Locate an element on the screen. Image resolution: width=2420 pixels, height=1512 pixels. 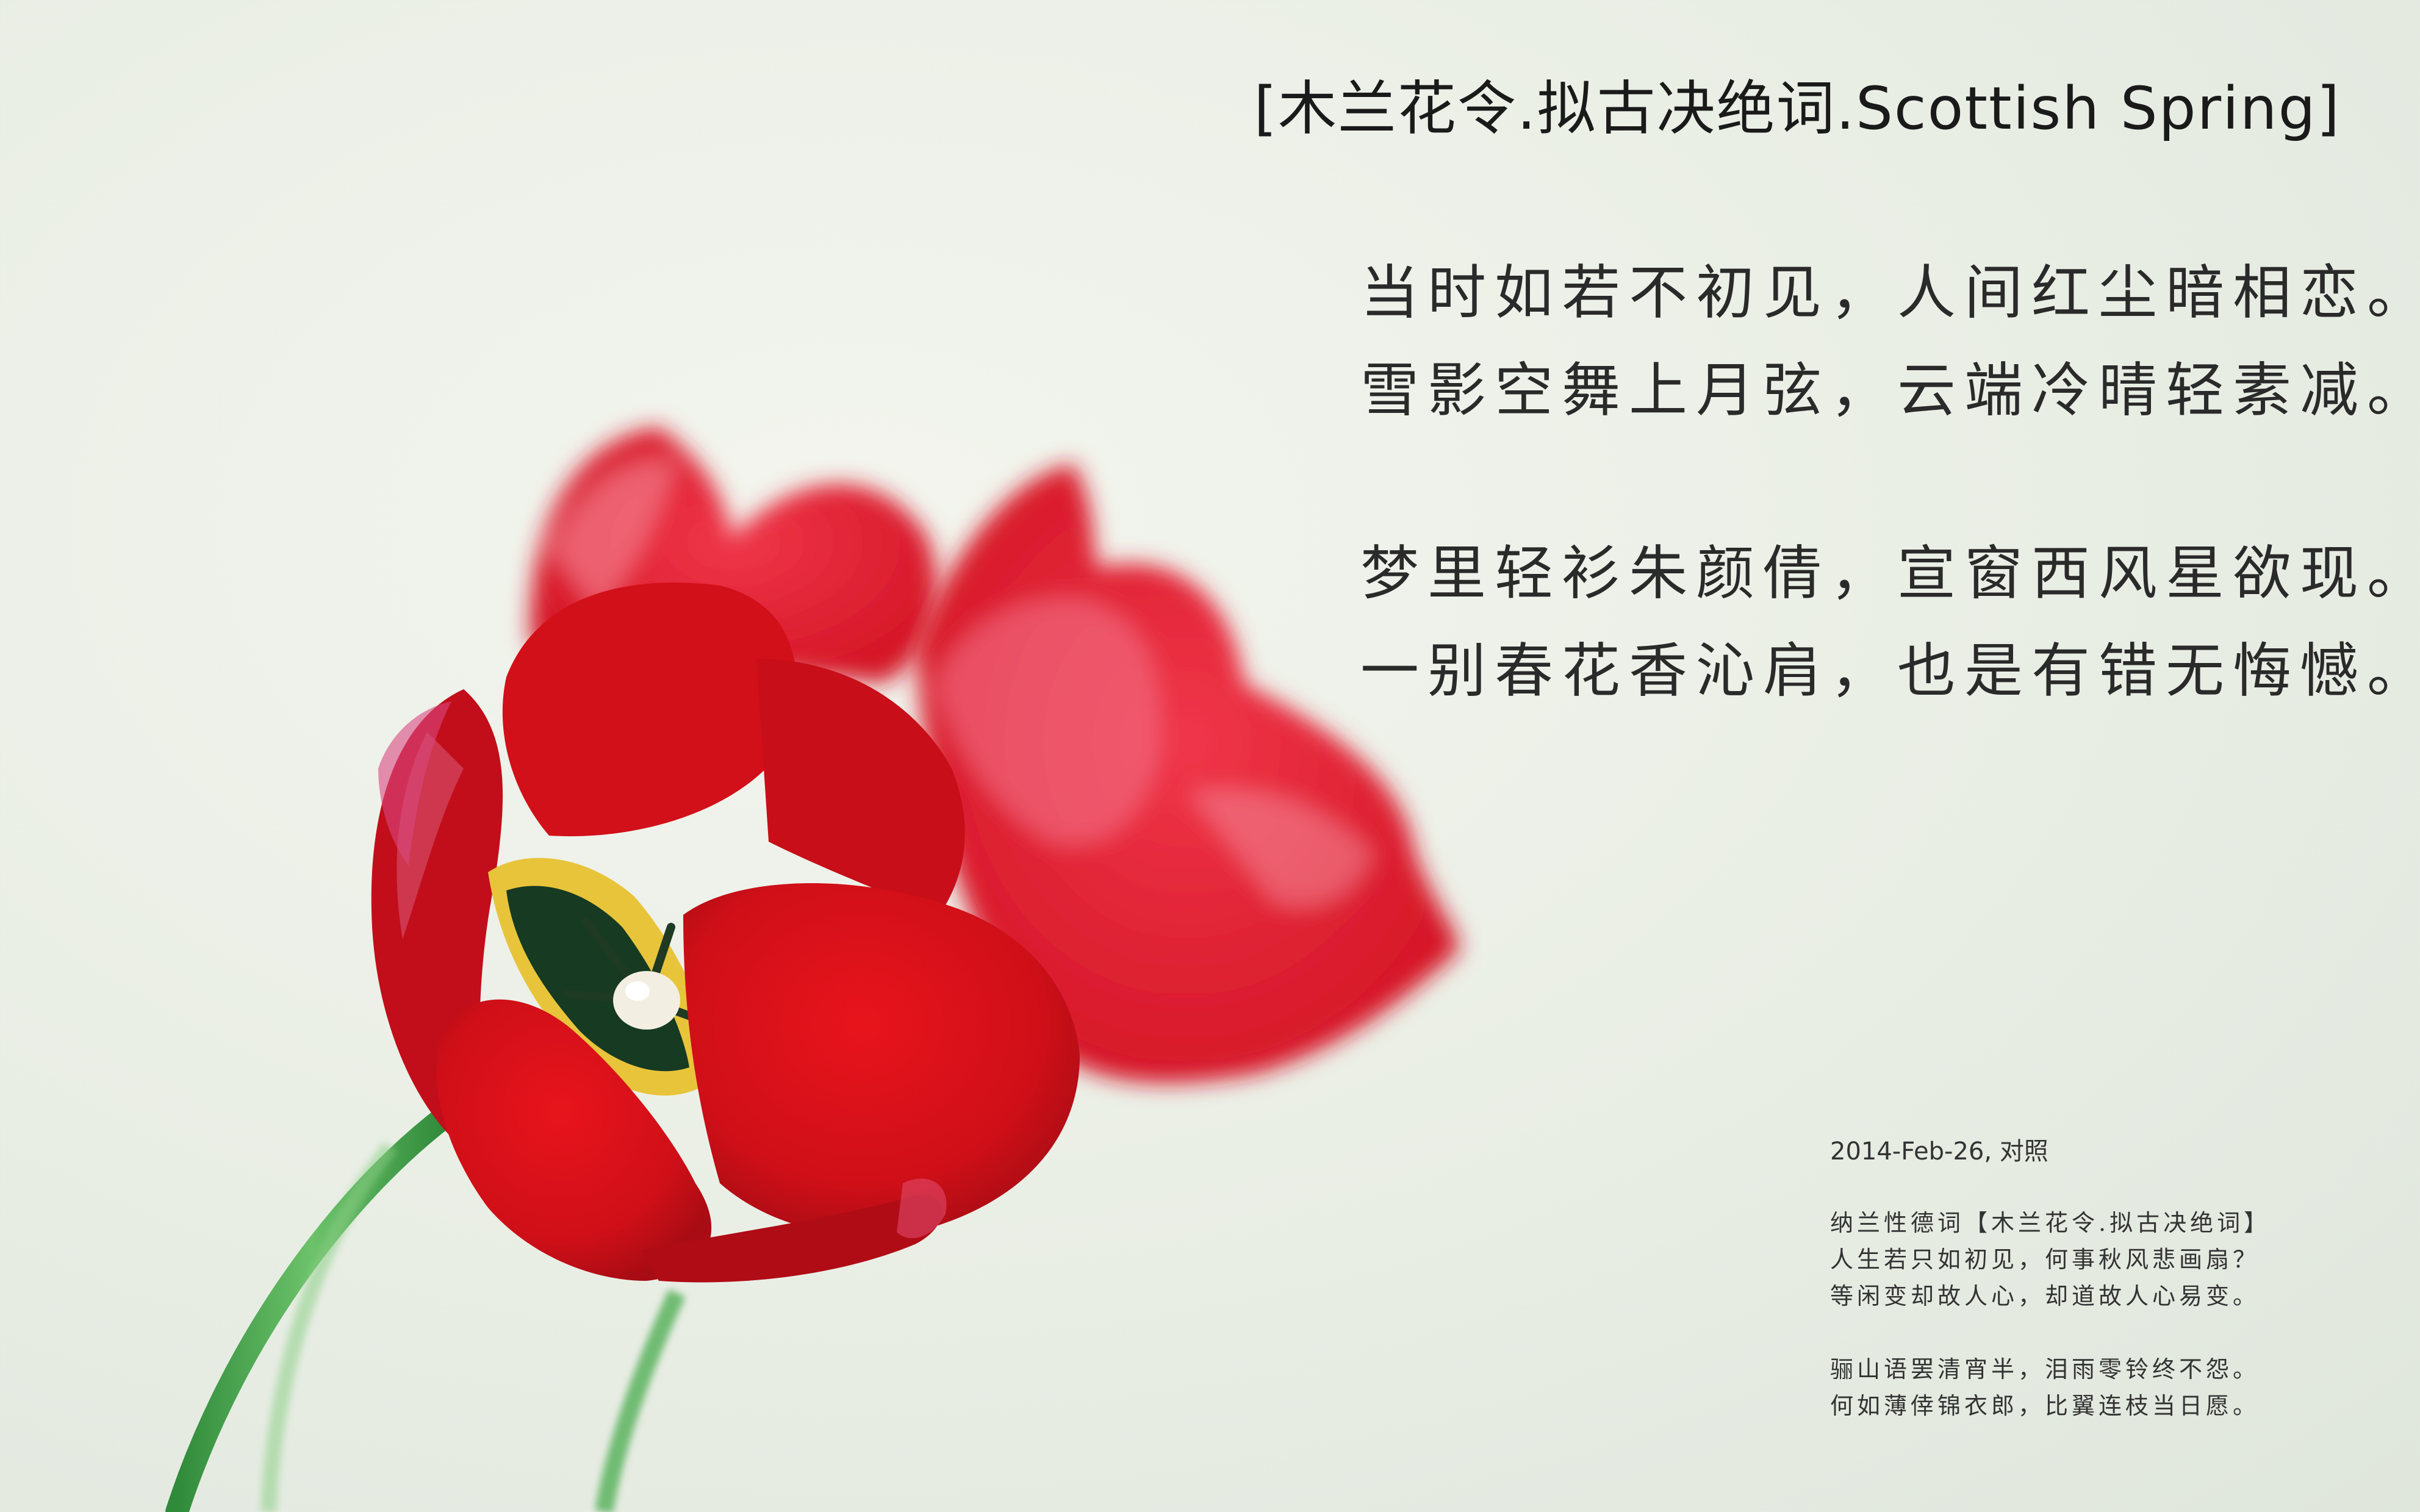
reference-heading: 纳兰性德词【木兰花令.拟古决绝词】 is located at coordinates (2051, 1222).